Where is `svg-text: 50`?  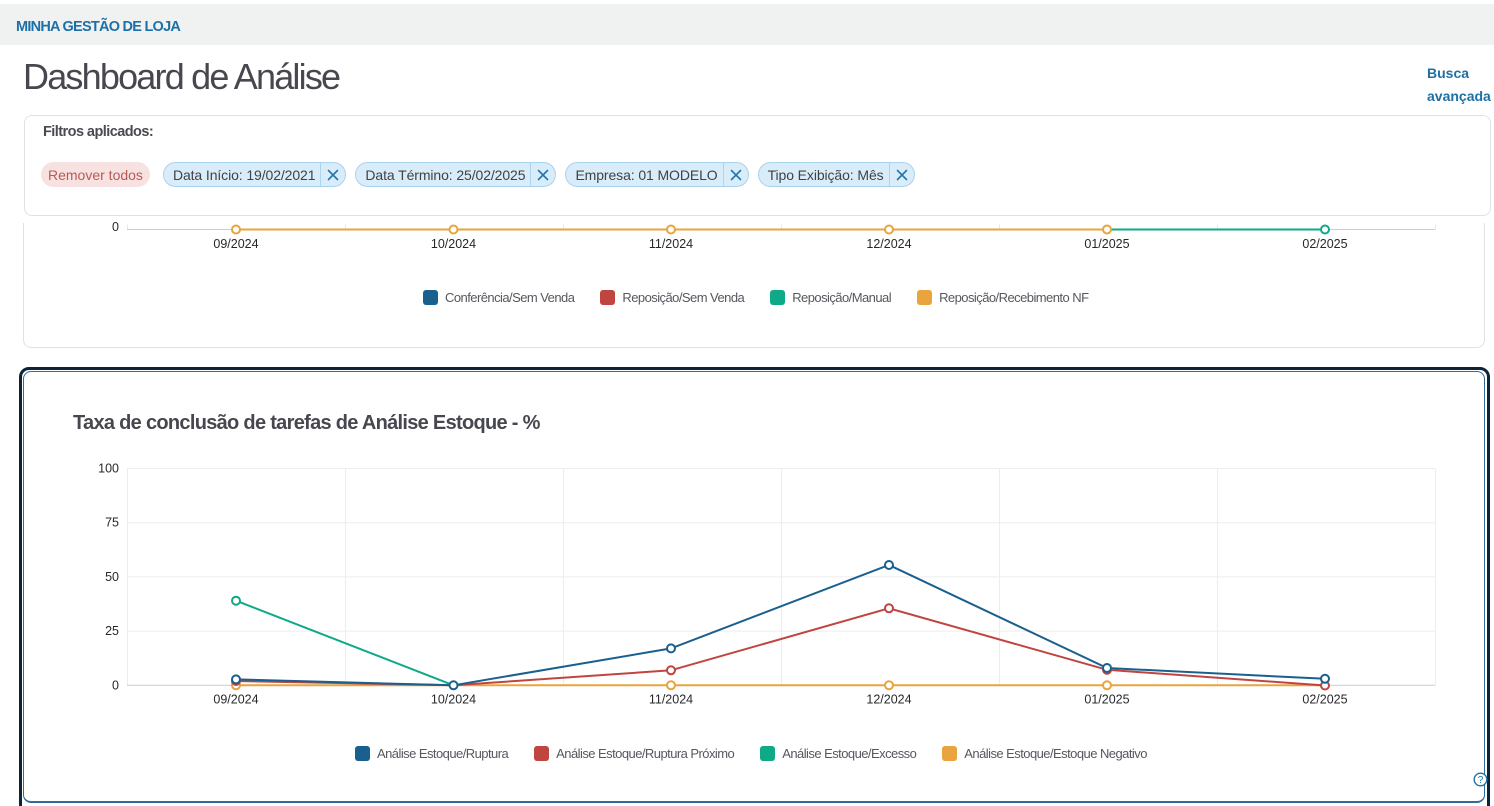
svg-text: 50 is located at coordinates (112, 577).